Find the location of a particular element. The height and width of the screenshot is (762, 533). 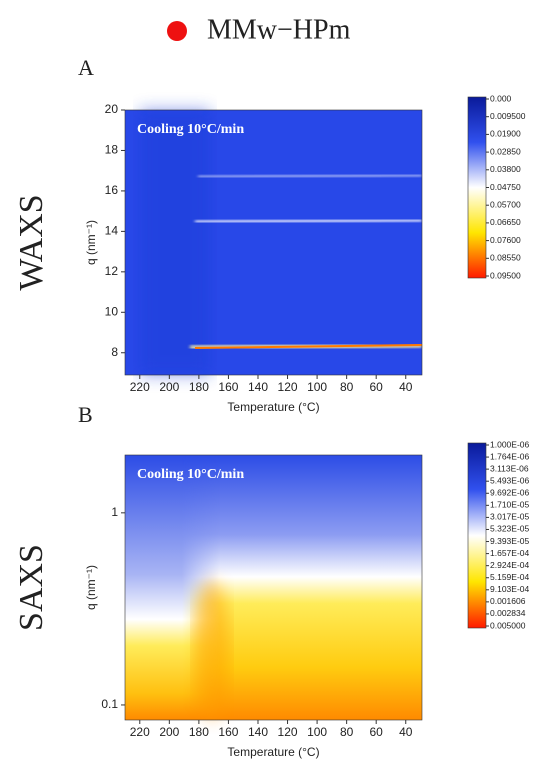

colorbar-label: 3.113E-06 is located at coordinates (509, 468).